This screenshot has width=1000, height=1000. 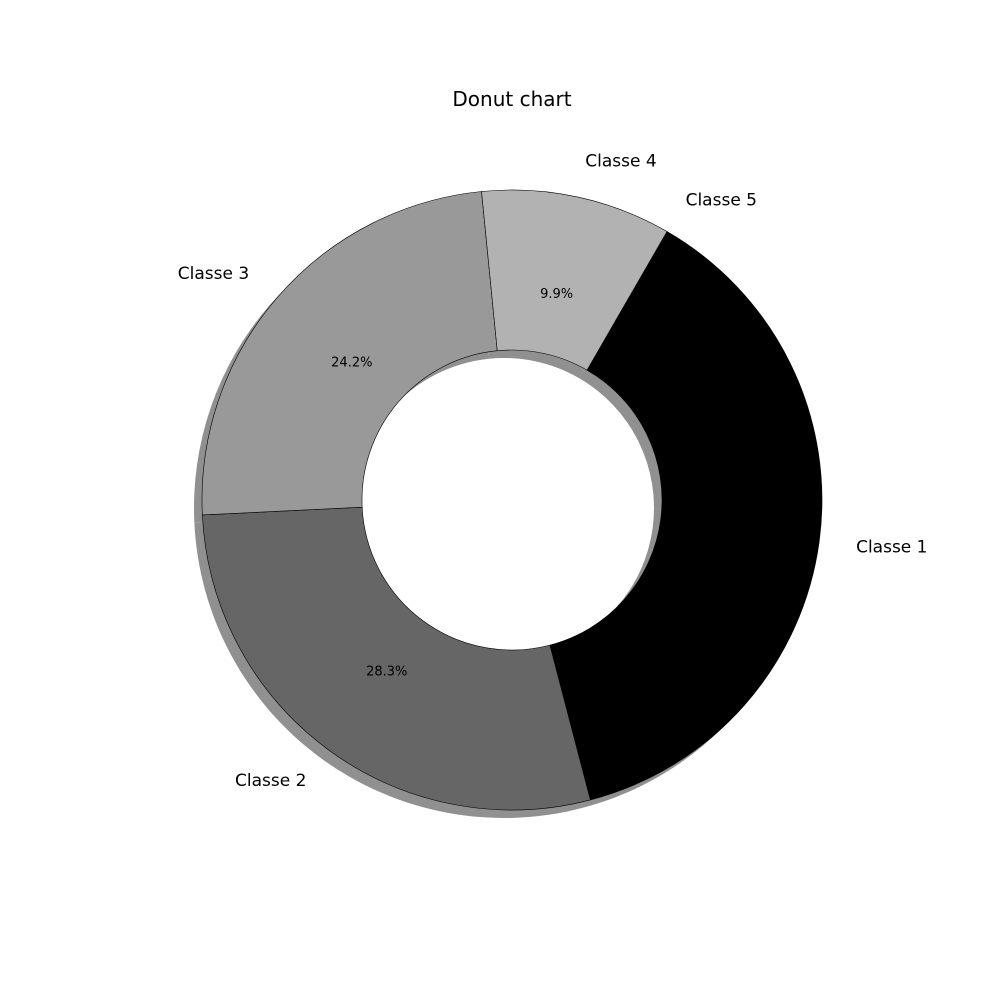 What do you see at coordinates (556, 294) in the screenshot?
I see `pct-label-classe-4: 9.9%` at bounding box center [556, 294].